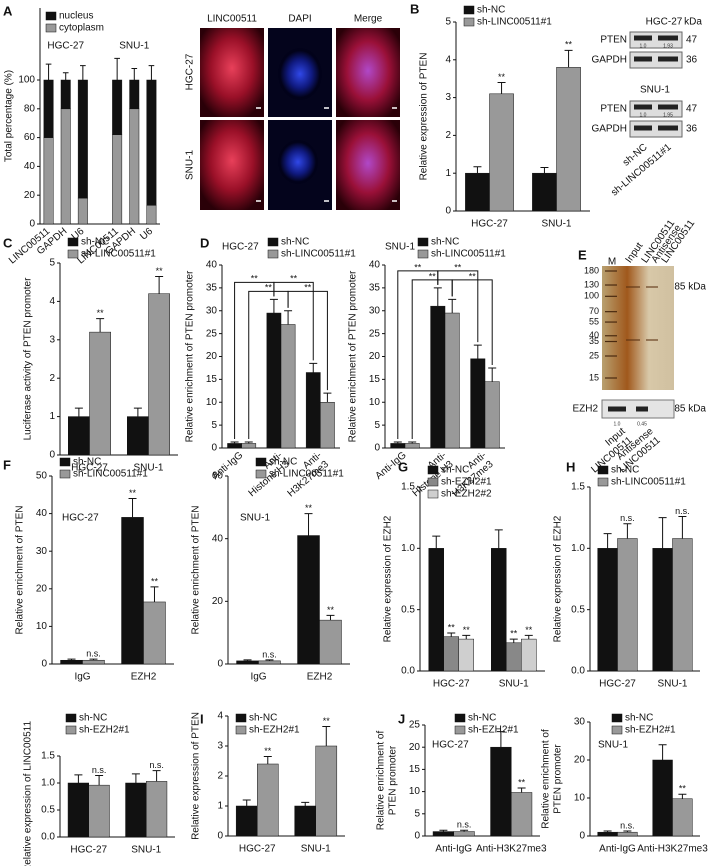 Image resolution: width=709 pixels, height=866 pixels. What do you see at coordinates (381, 781) in the screenshot?
I see `y-axis-label: Relative enrichment of` at bounding box center [381, 781].